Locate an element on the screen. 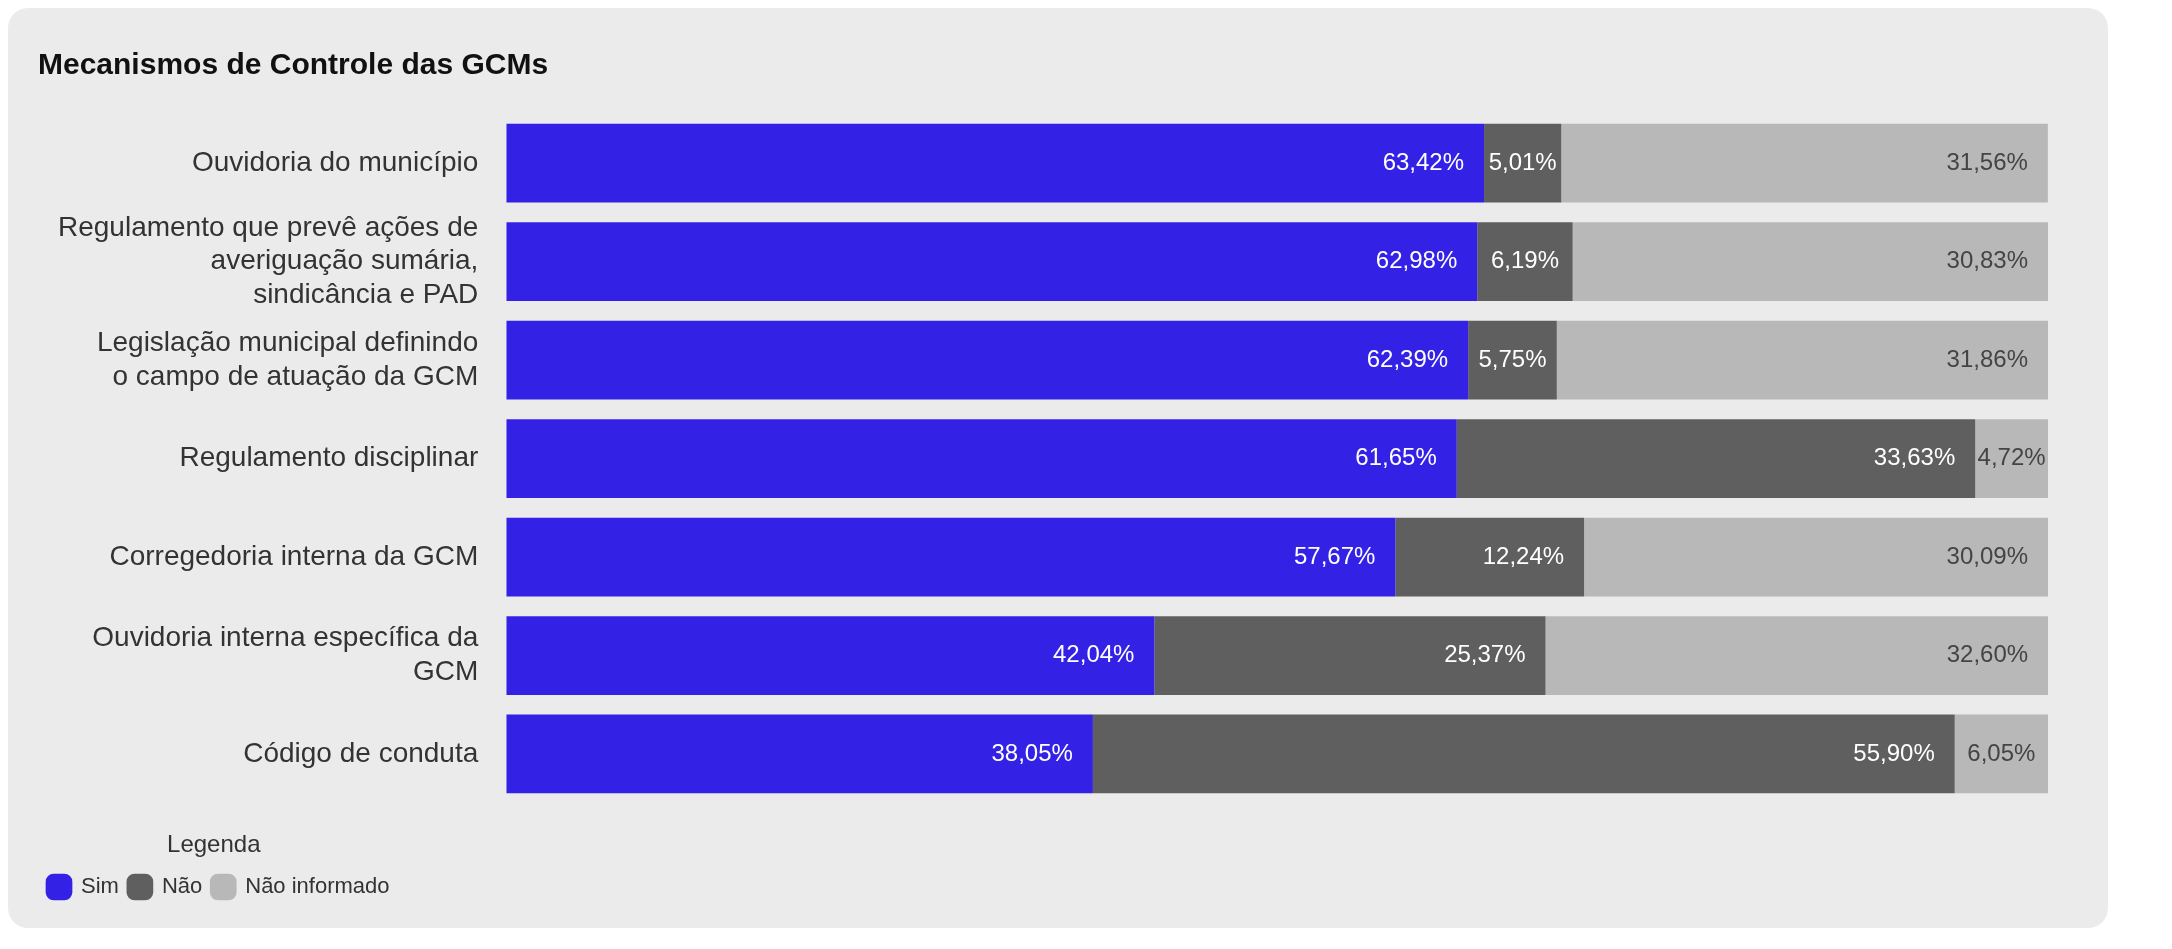  data-label: 4,72% is located at coordinates (2011, 457).